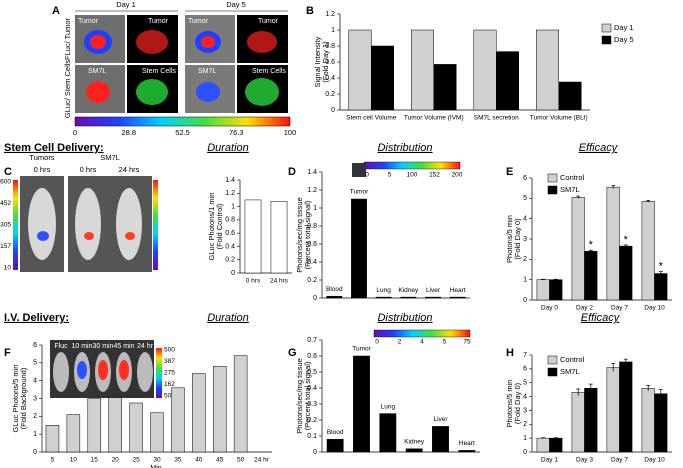 This screenshot has height=468, width=683. I want to click on time-label: 45 min, so click(123, 346).